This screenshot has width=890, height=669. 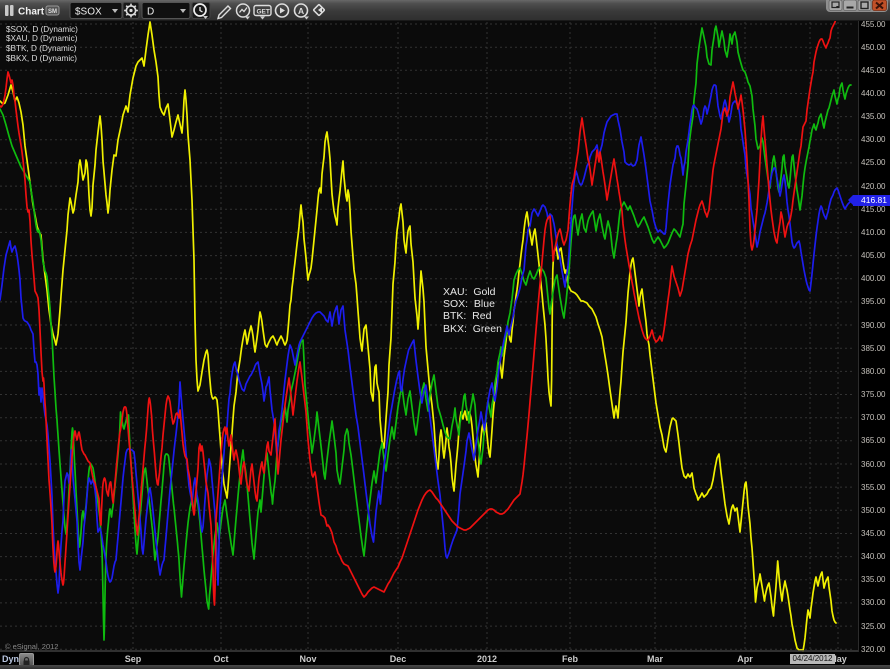 I want to click on svg-text: GET, so click(x=263, y=12).